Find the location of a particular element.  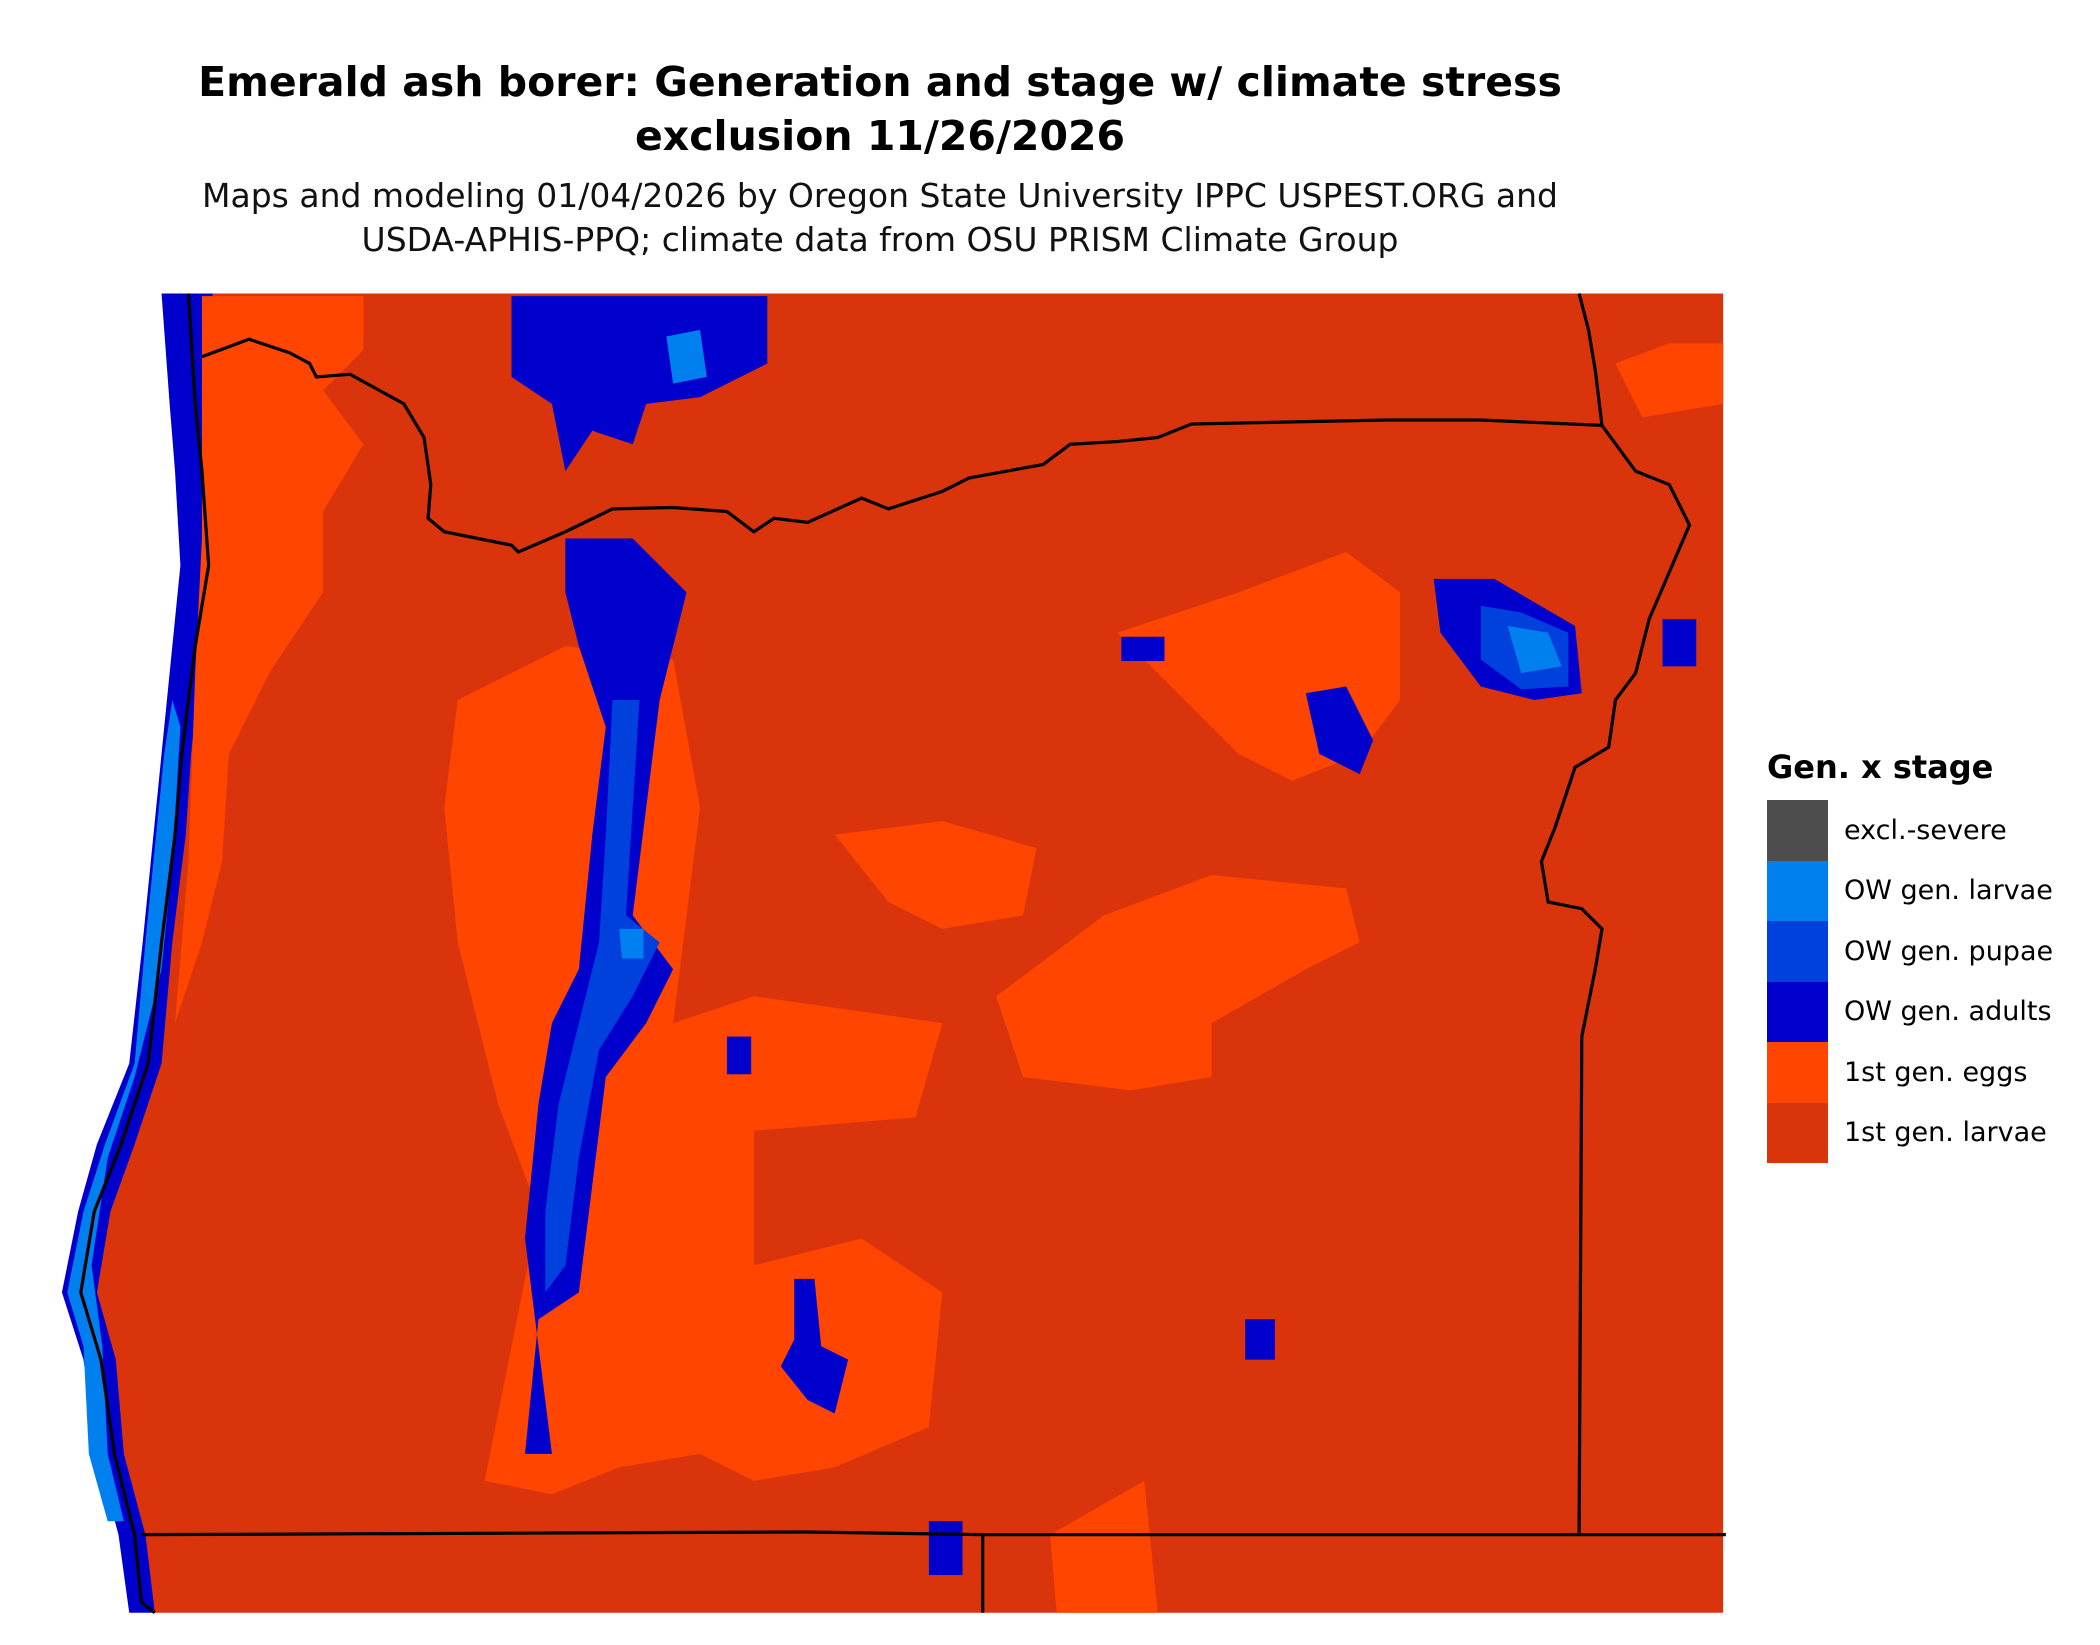

region-ow-larvae-coast is located at coordinates (124, 1111).